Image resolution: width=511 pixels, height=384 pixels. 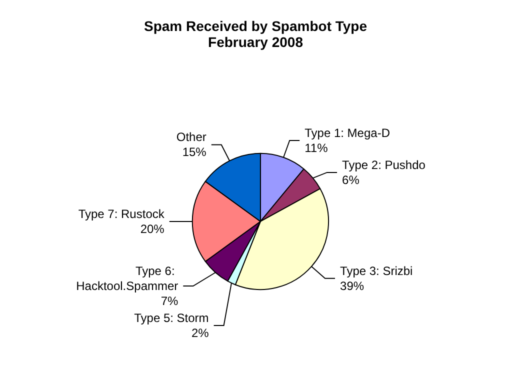 I want to click on data-label: 20%, so click(x=152, y=229).